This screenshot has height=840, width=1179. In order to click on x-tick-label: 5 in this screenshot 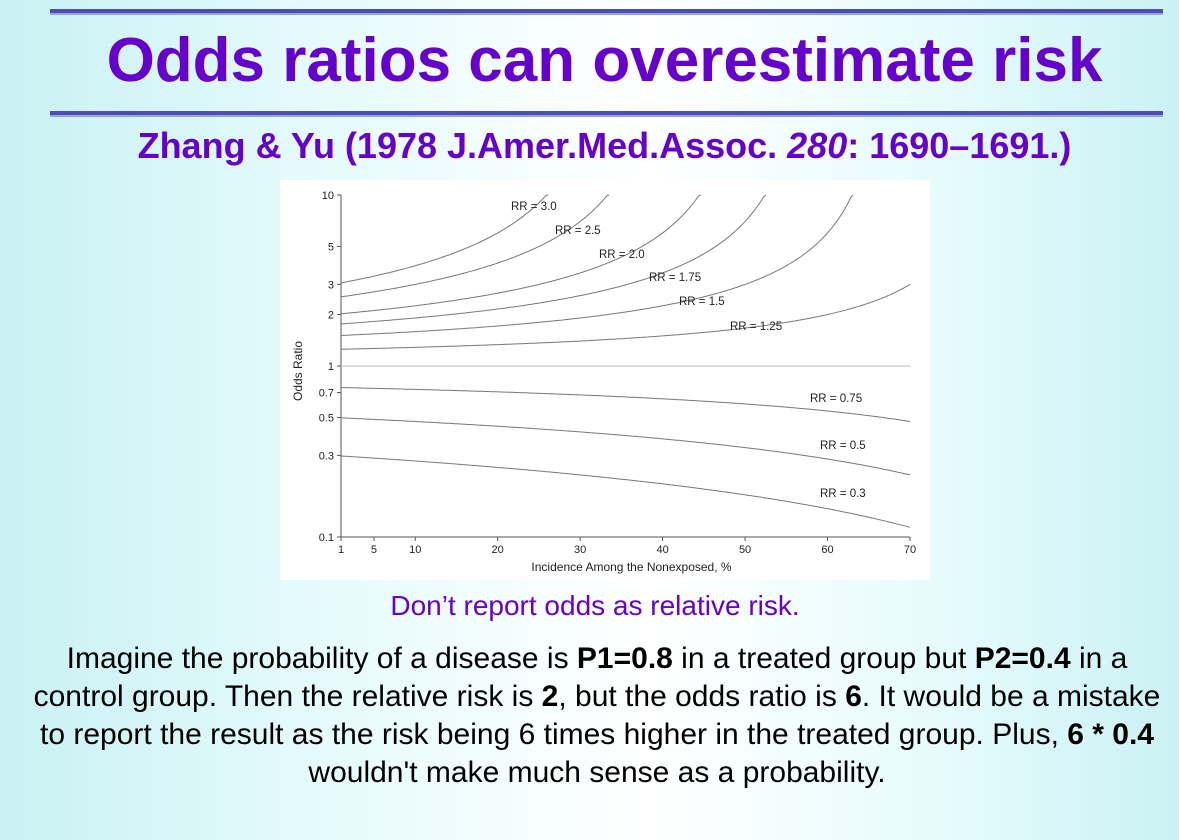, I will do `click(374, 550)`.